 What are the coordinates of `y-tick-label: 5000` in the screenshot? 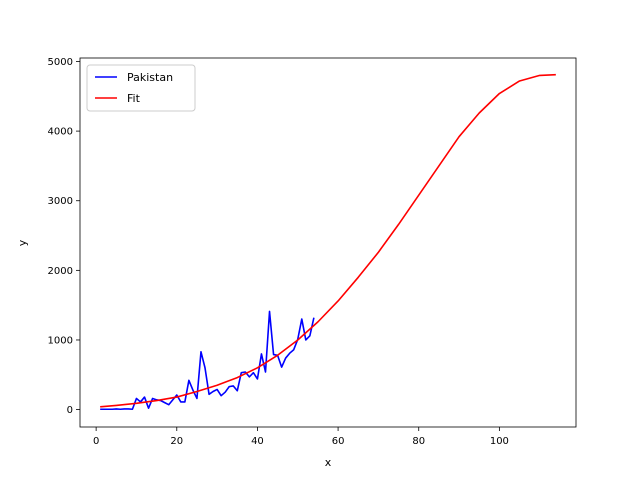 It's located at (60, 62).